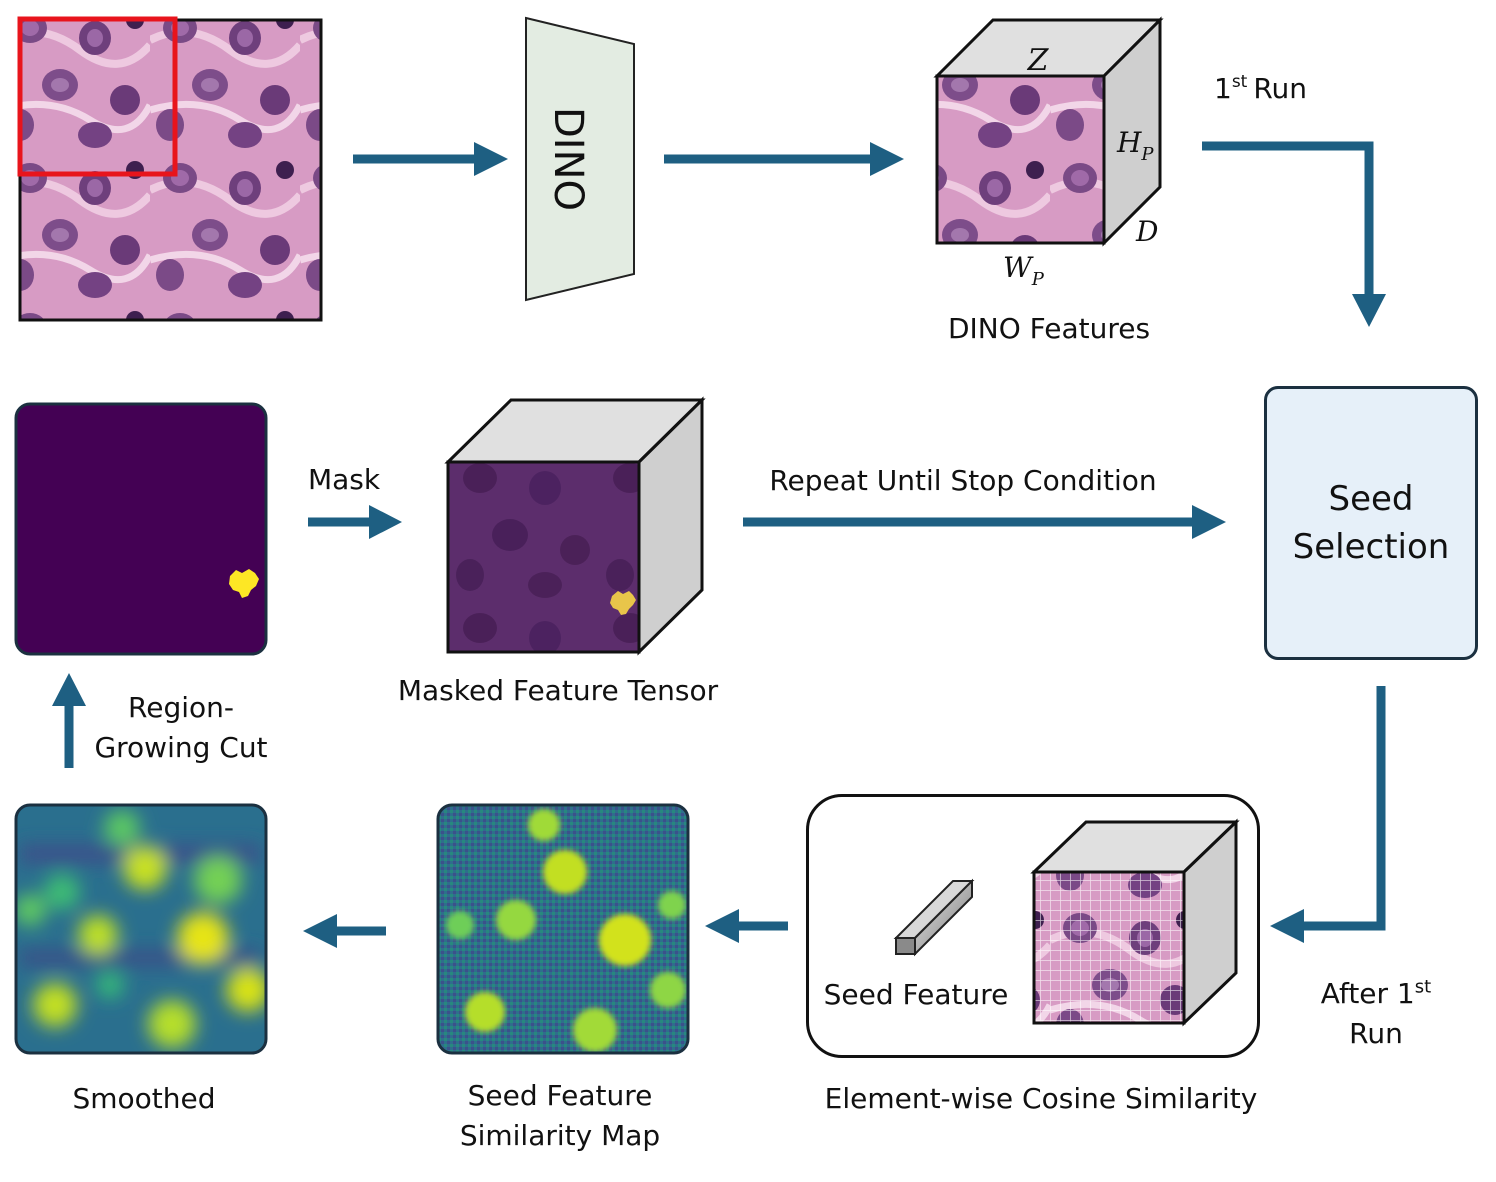 The width and height of the screenshot is (1496, 1182). I want to click on arrow-repeat, so click(984, 522).